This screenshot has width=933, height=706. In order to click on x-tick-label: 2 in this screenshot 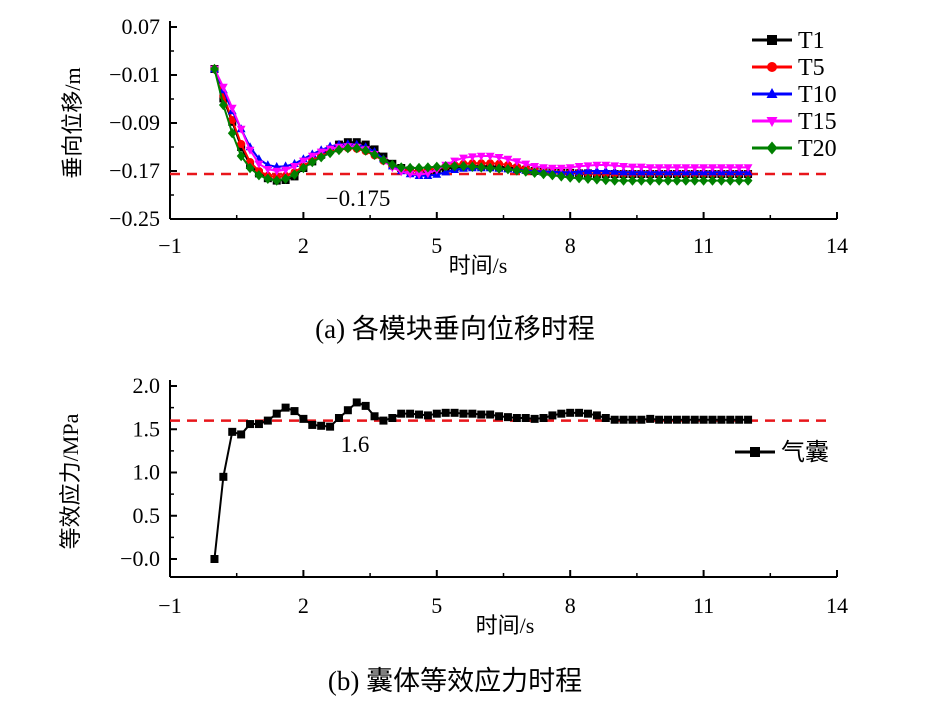, I will do `click(303, 245)`.